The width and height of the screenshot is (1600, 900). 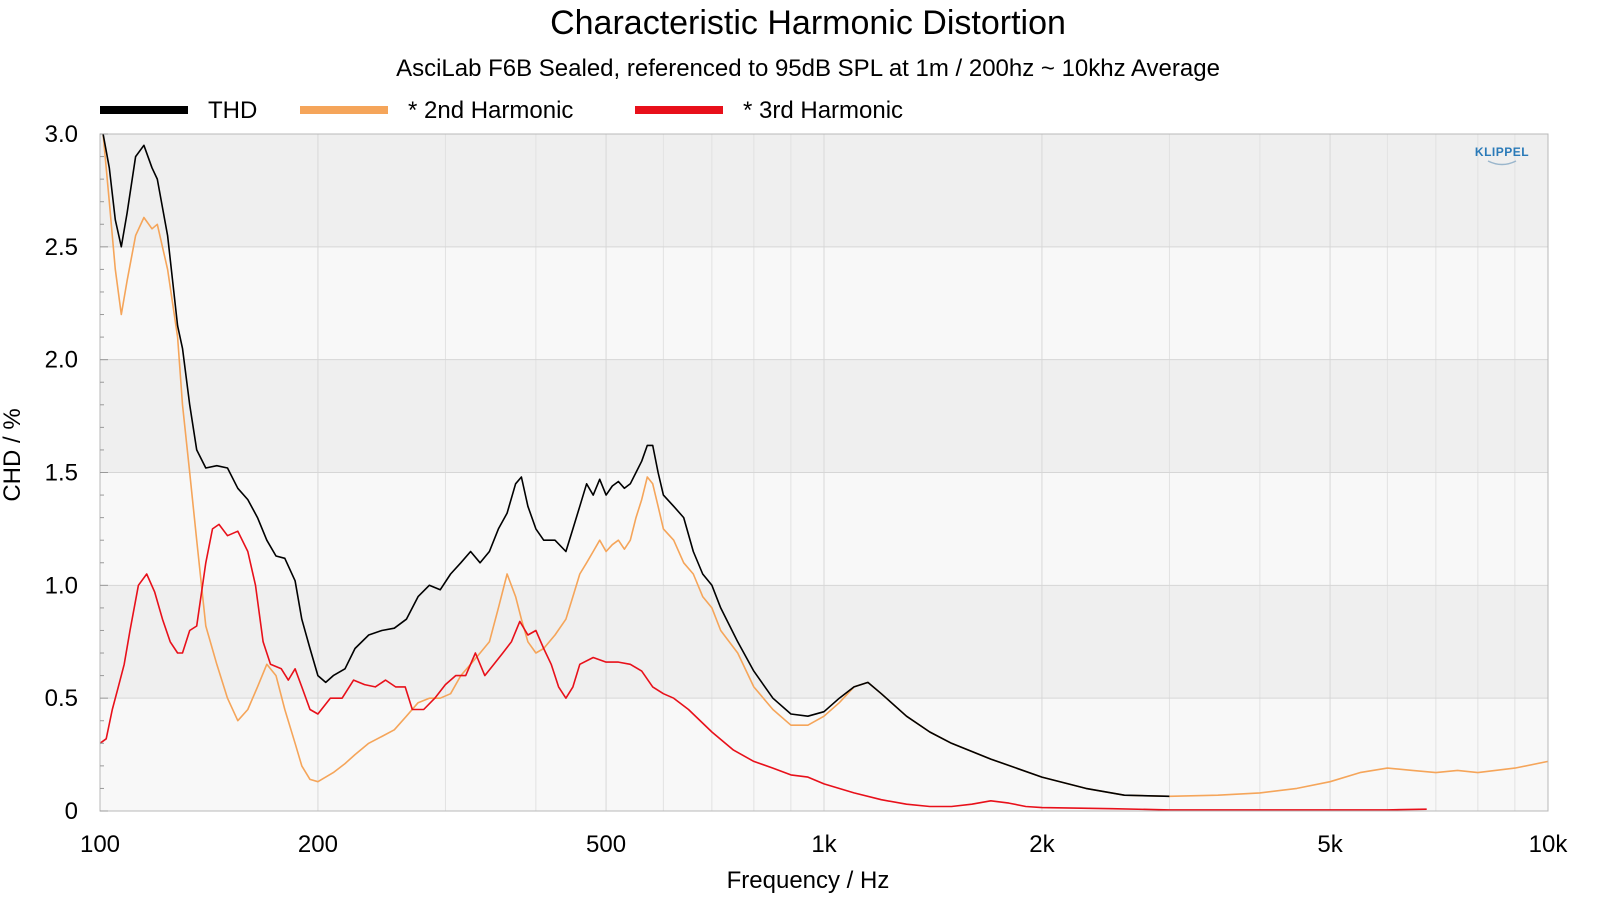 I want to click on x-axis-label: Frequency / Hz, so click(x=808, y=880).